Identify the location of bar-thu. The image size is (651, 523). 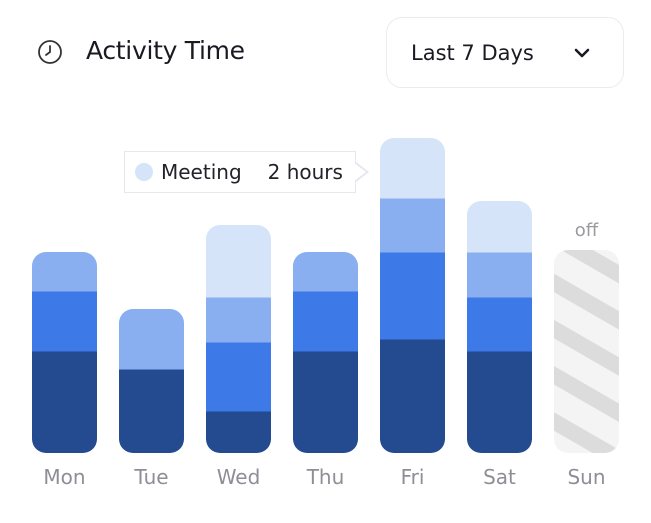
(325, 353).